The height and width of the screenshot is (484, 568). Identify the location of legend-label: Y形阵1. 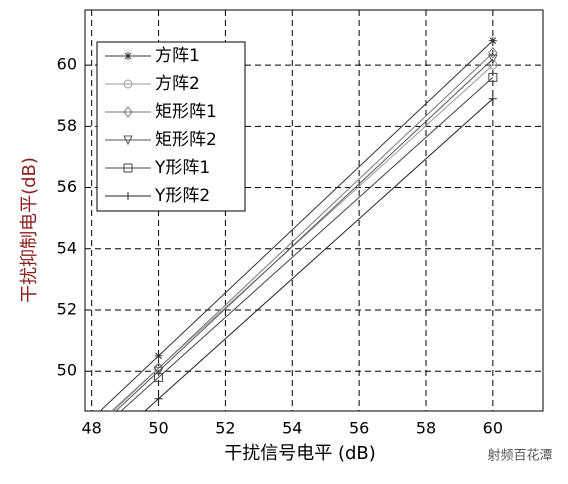
(182, 168).